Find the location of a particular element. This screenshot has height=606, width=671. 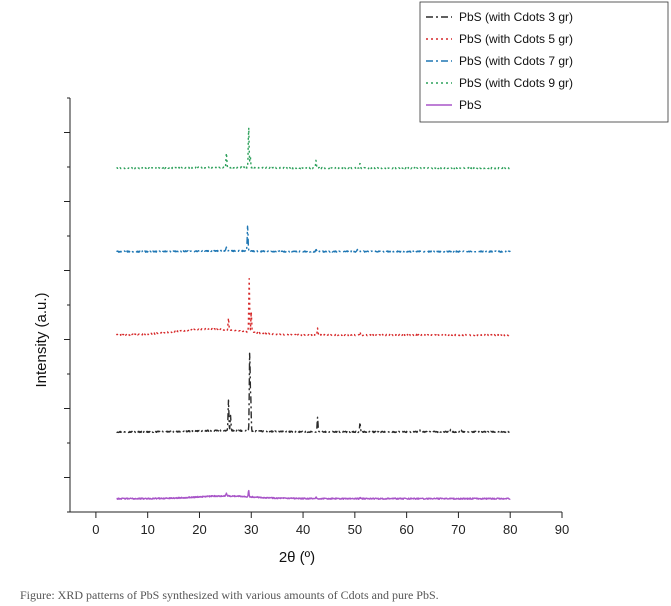

x-tick-label-50: 50 is located at coordinates (355, 529).